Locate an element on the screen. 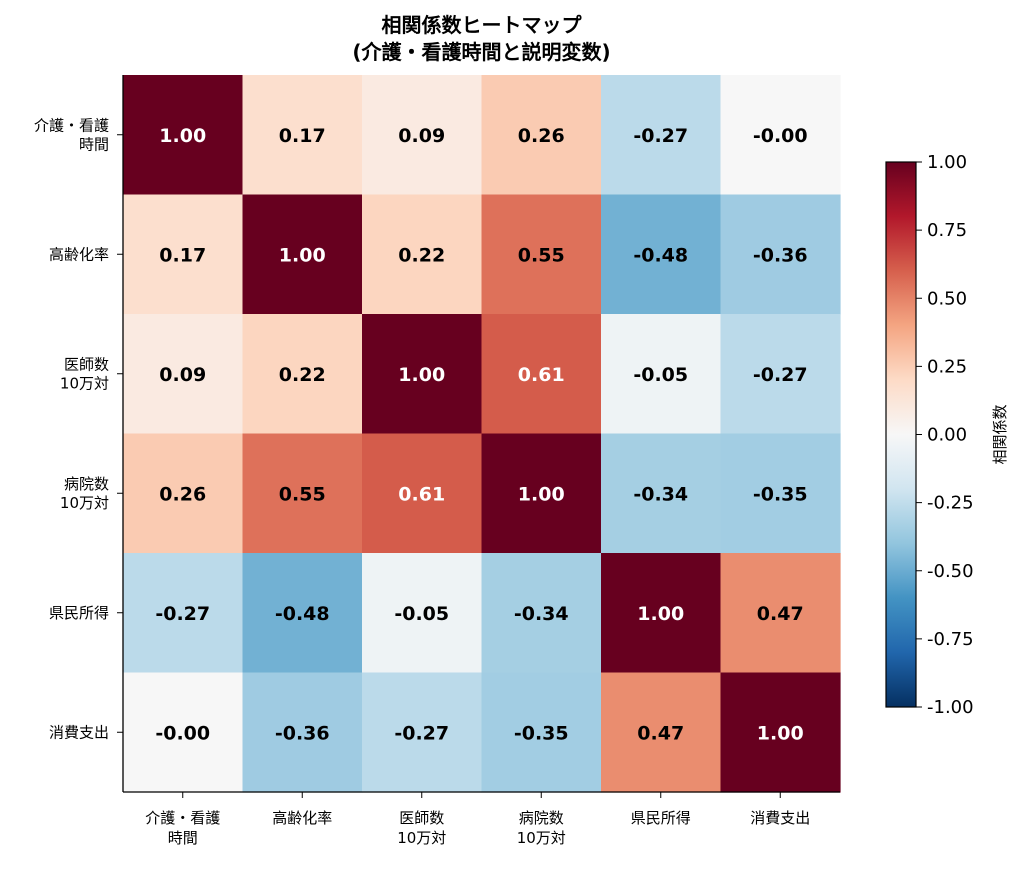 The width and height of the screenshot is (1025, 869). x-tick-label-2-0: 医師数 is located at coordinates (421, 818).